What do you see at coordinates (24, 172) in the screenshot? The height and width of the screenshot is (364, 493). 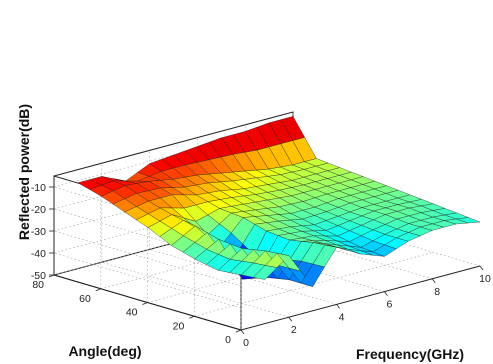 I see `z-axis-label: Reflected power(dB)` at bounding box center [24, 172].